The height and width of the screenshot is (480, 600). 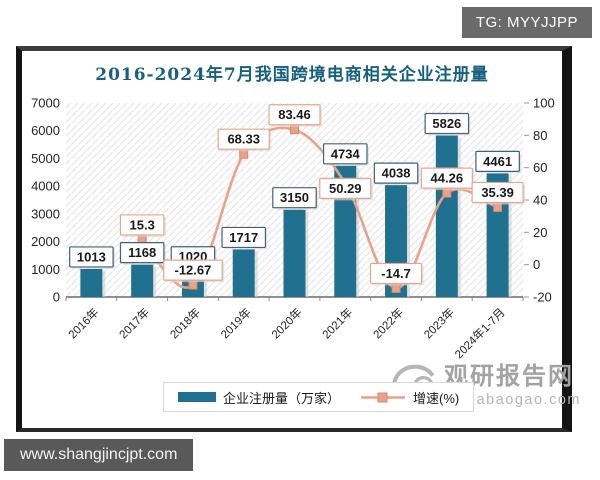 I want to click on line-value-label: 15.3, so click(x=142, y=224).